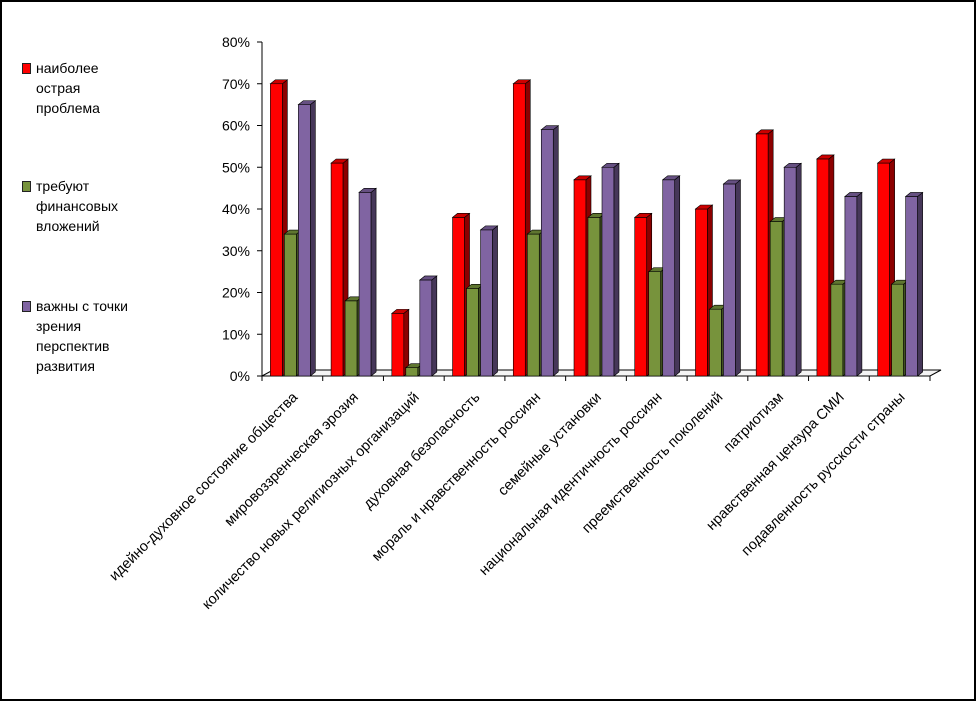 The image size is (976, 704). I want to click on legend-swatch-green, so click(26, 186).